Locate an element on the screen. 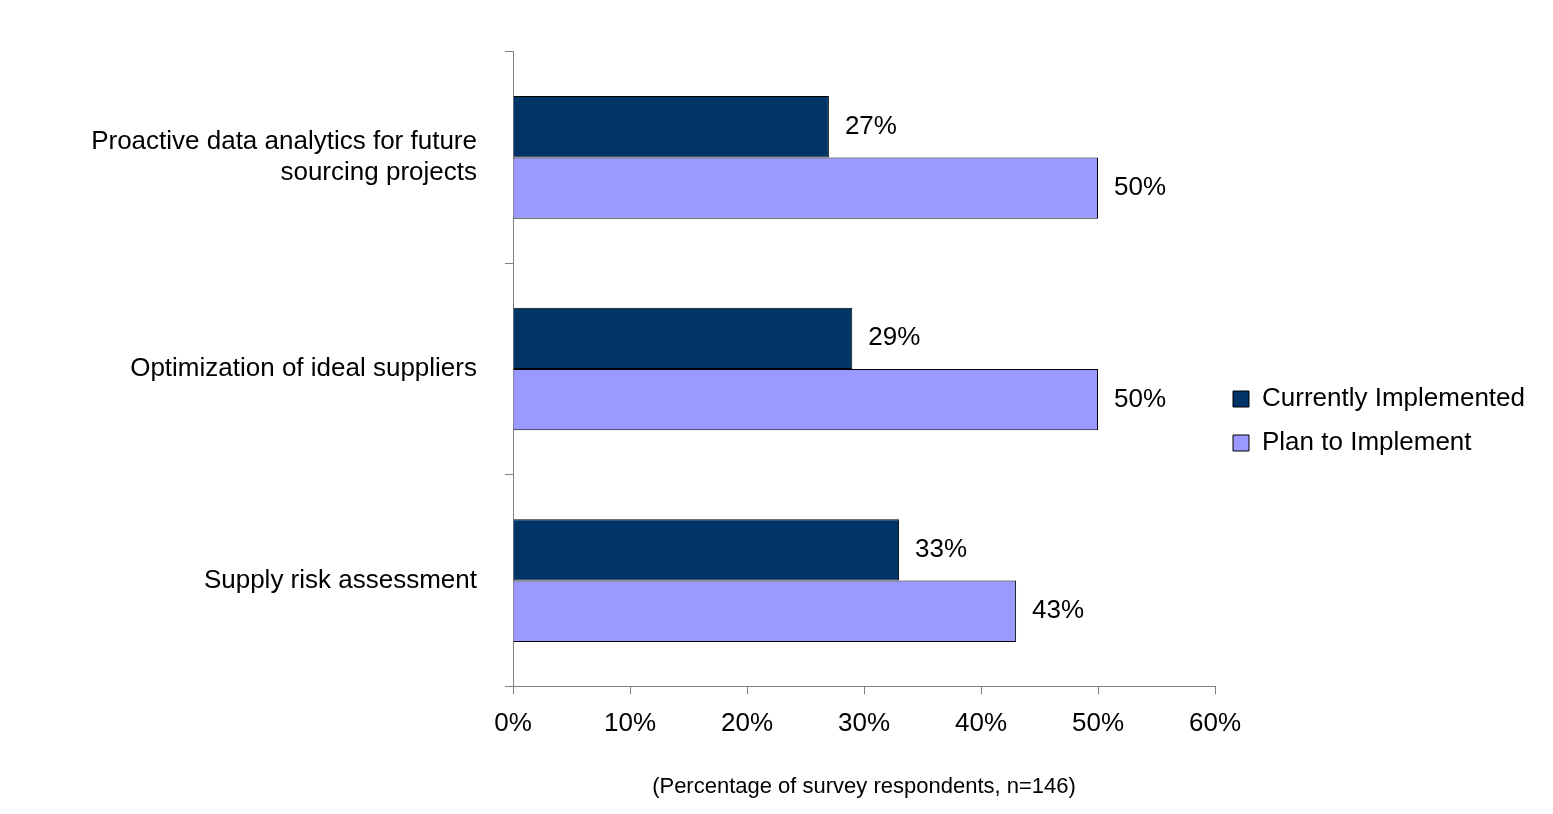 The image size is (1553, 814). x-tick-label: 10% is located at coordinates (630, 722).